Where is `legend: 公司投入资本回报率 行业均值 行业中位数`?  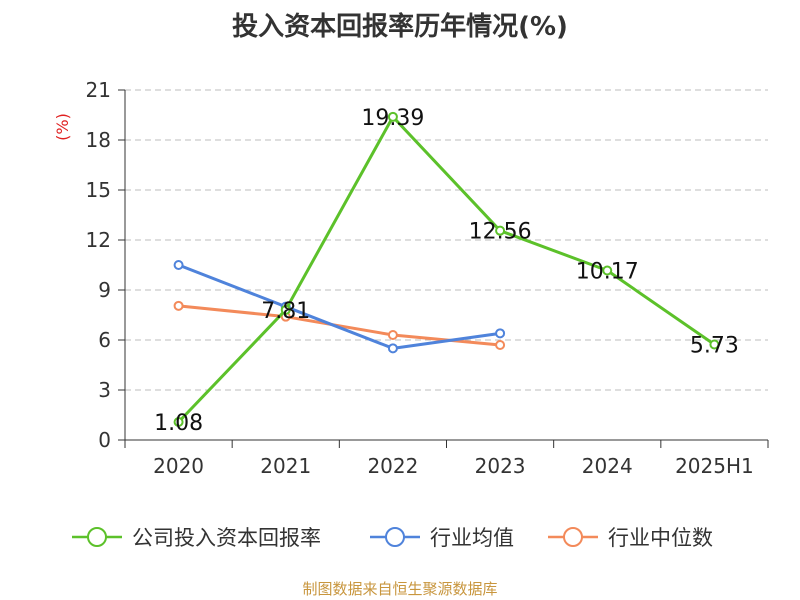
legend: 公司投入资本回报率 行业均值 行业中位数 is located at coordinates (392, 538).